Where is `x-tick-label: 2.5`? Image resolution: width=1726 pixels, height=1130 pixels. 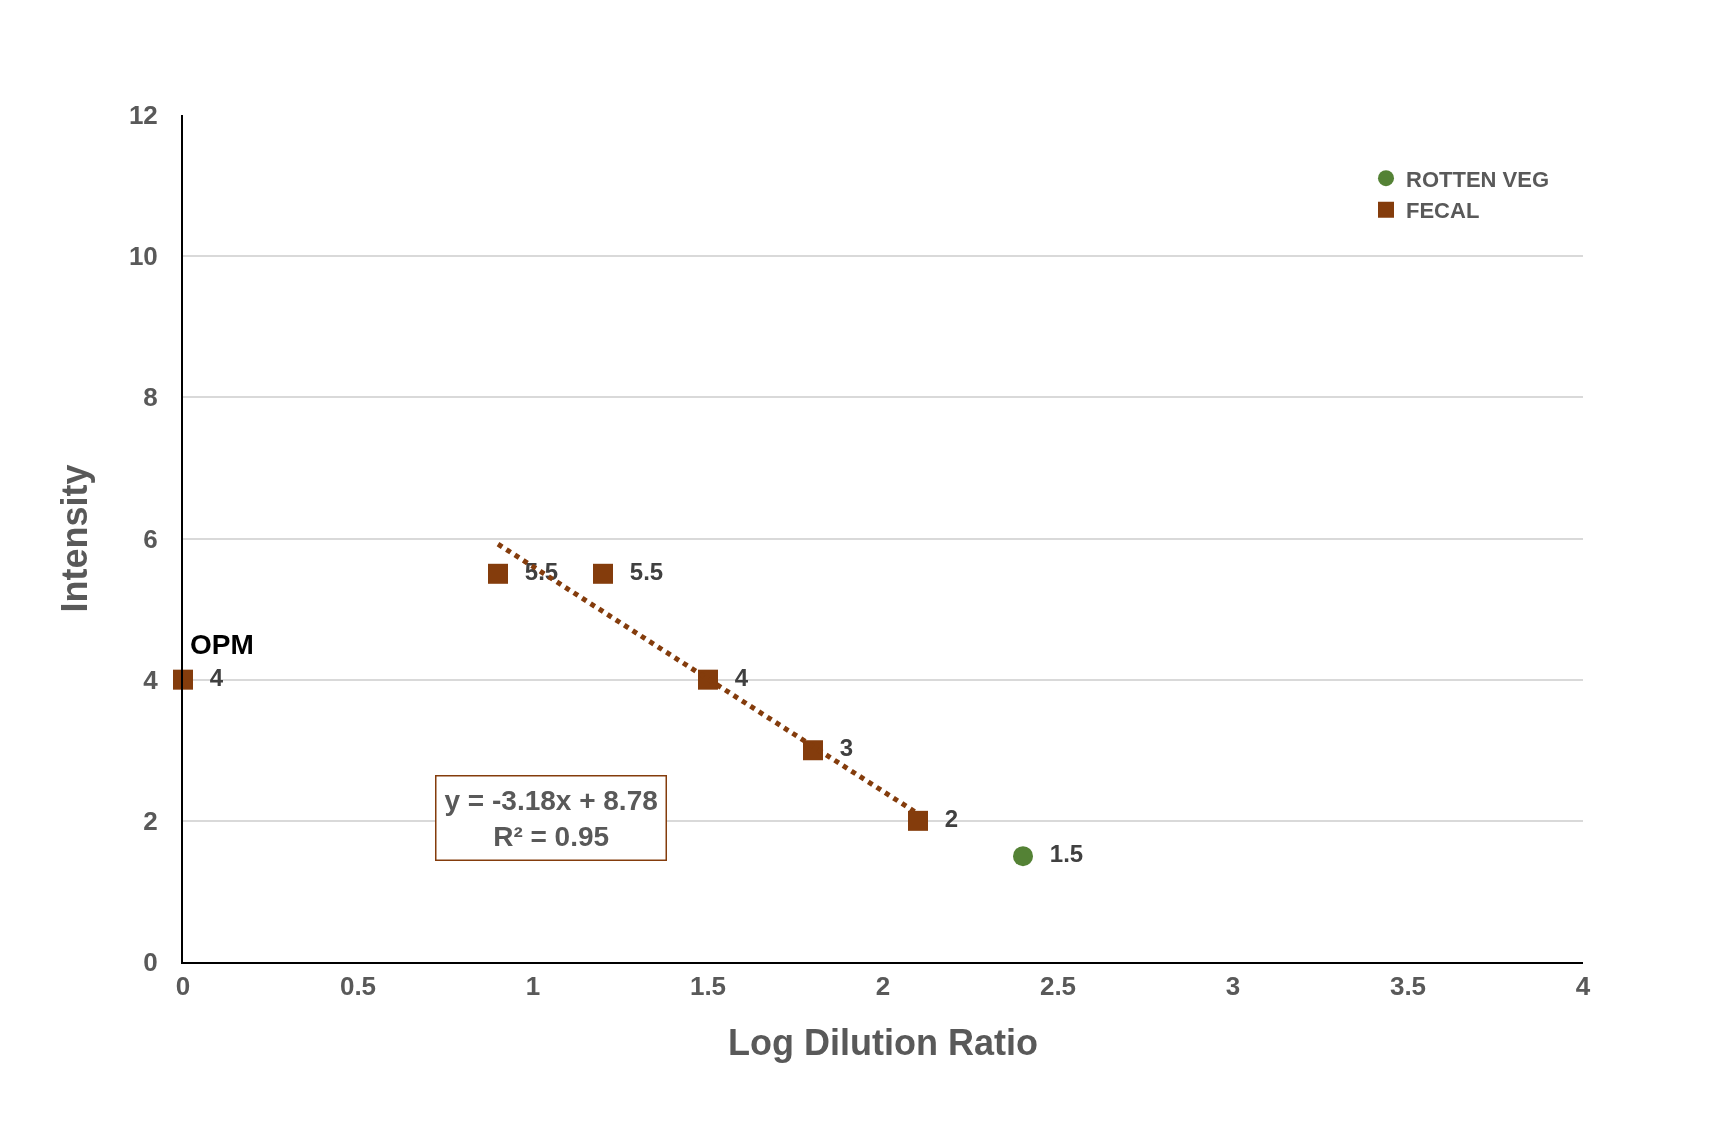
x-tick-label: 2.5 is located at coordinates (1058, 986).